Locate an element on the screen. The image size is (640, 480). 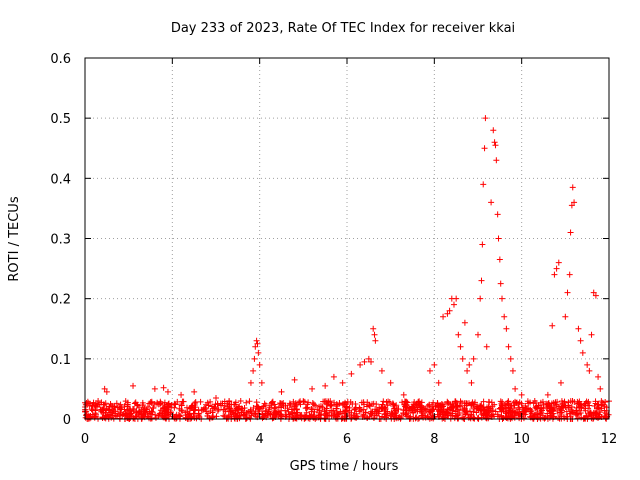
x-tick-label: 4 is located at coordinates (260, 439).